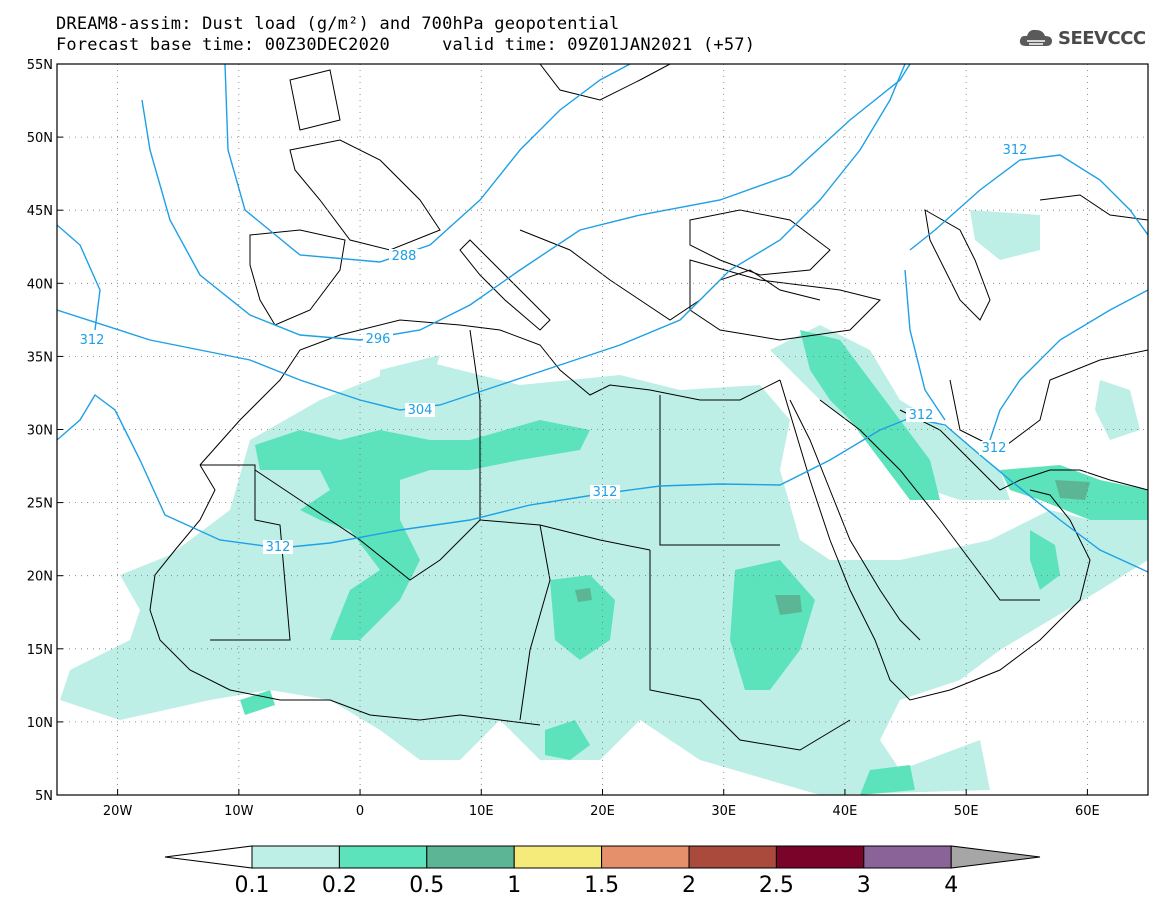 The image size is (1165, 907). I want to click on border-algeria, so click(475, 424).